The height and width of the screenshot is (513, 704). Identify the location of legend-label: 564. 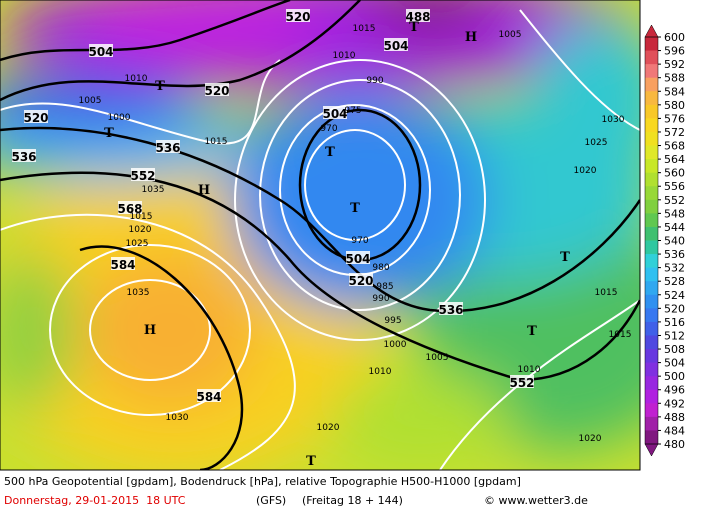
(674, 159).